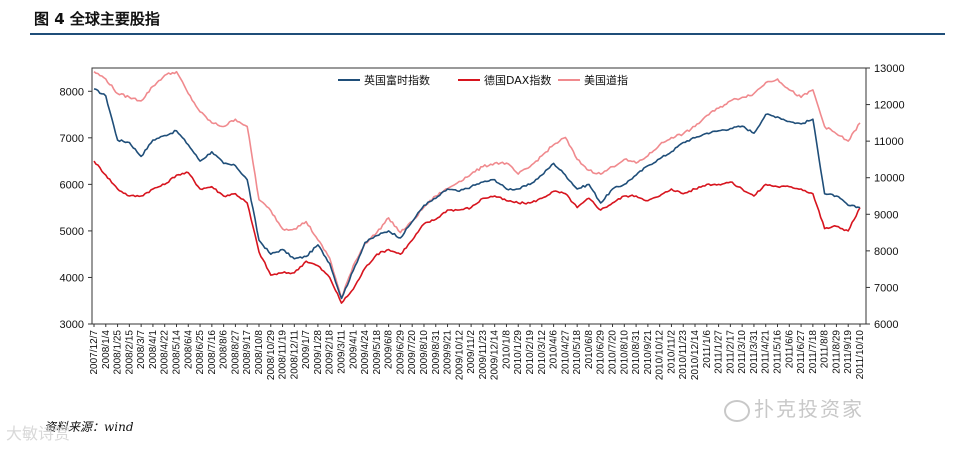 The image size is (970, 456). What do you see at coordinates (848, 352) in the screenshot?
I see `x-tick-label: 2011/9/19` at bounding box center [848, 352].